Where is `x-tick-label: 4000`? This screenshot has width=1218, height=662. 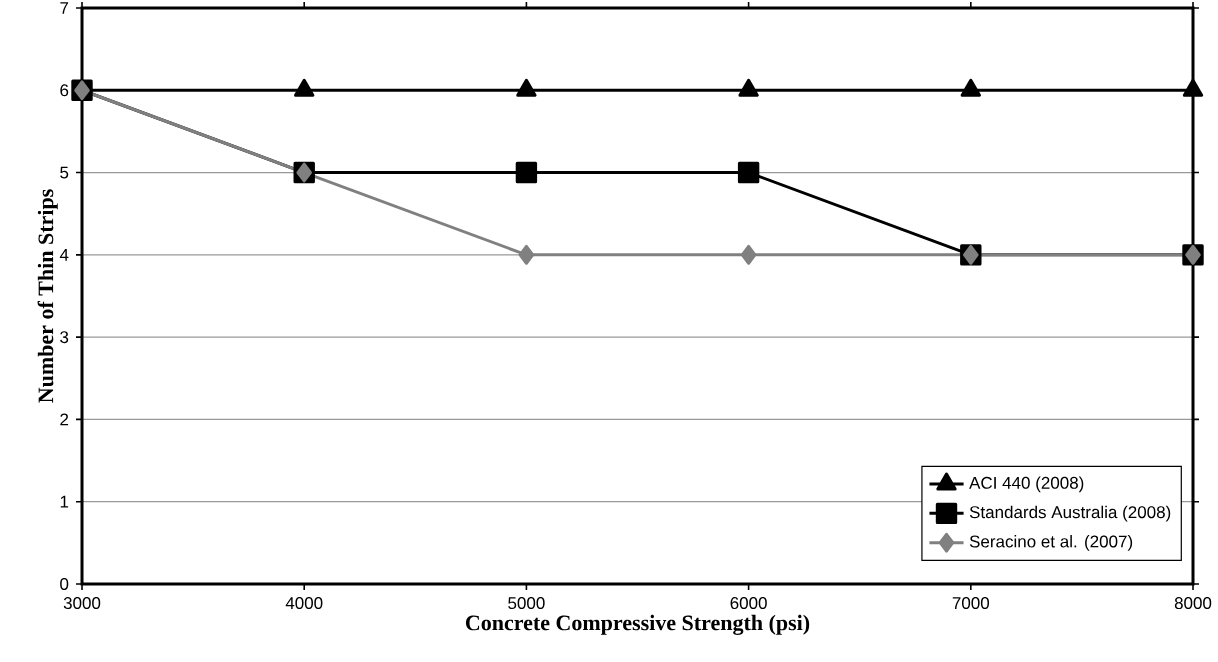 x-tick-label: 4000 is located at coordinates (304, 603).